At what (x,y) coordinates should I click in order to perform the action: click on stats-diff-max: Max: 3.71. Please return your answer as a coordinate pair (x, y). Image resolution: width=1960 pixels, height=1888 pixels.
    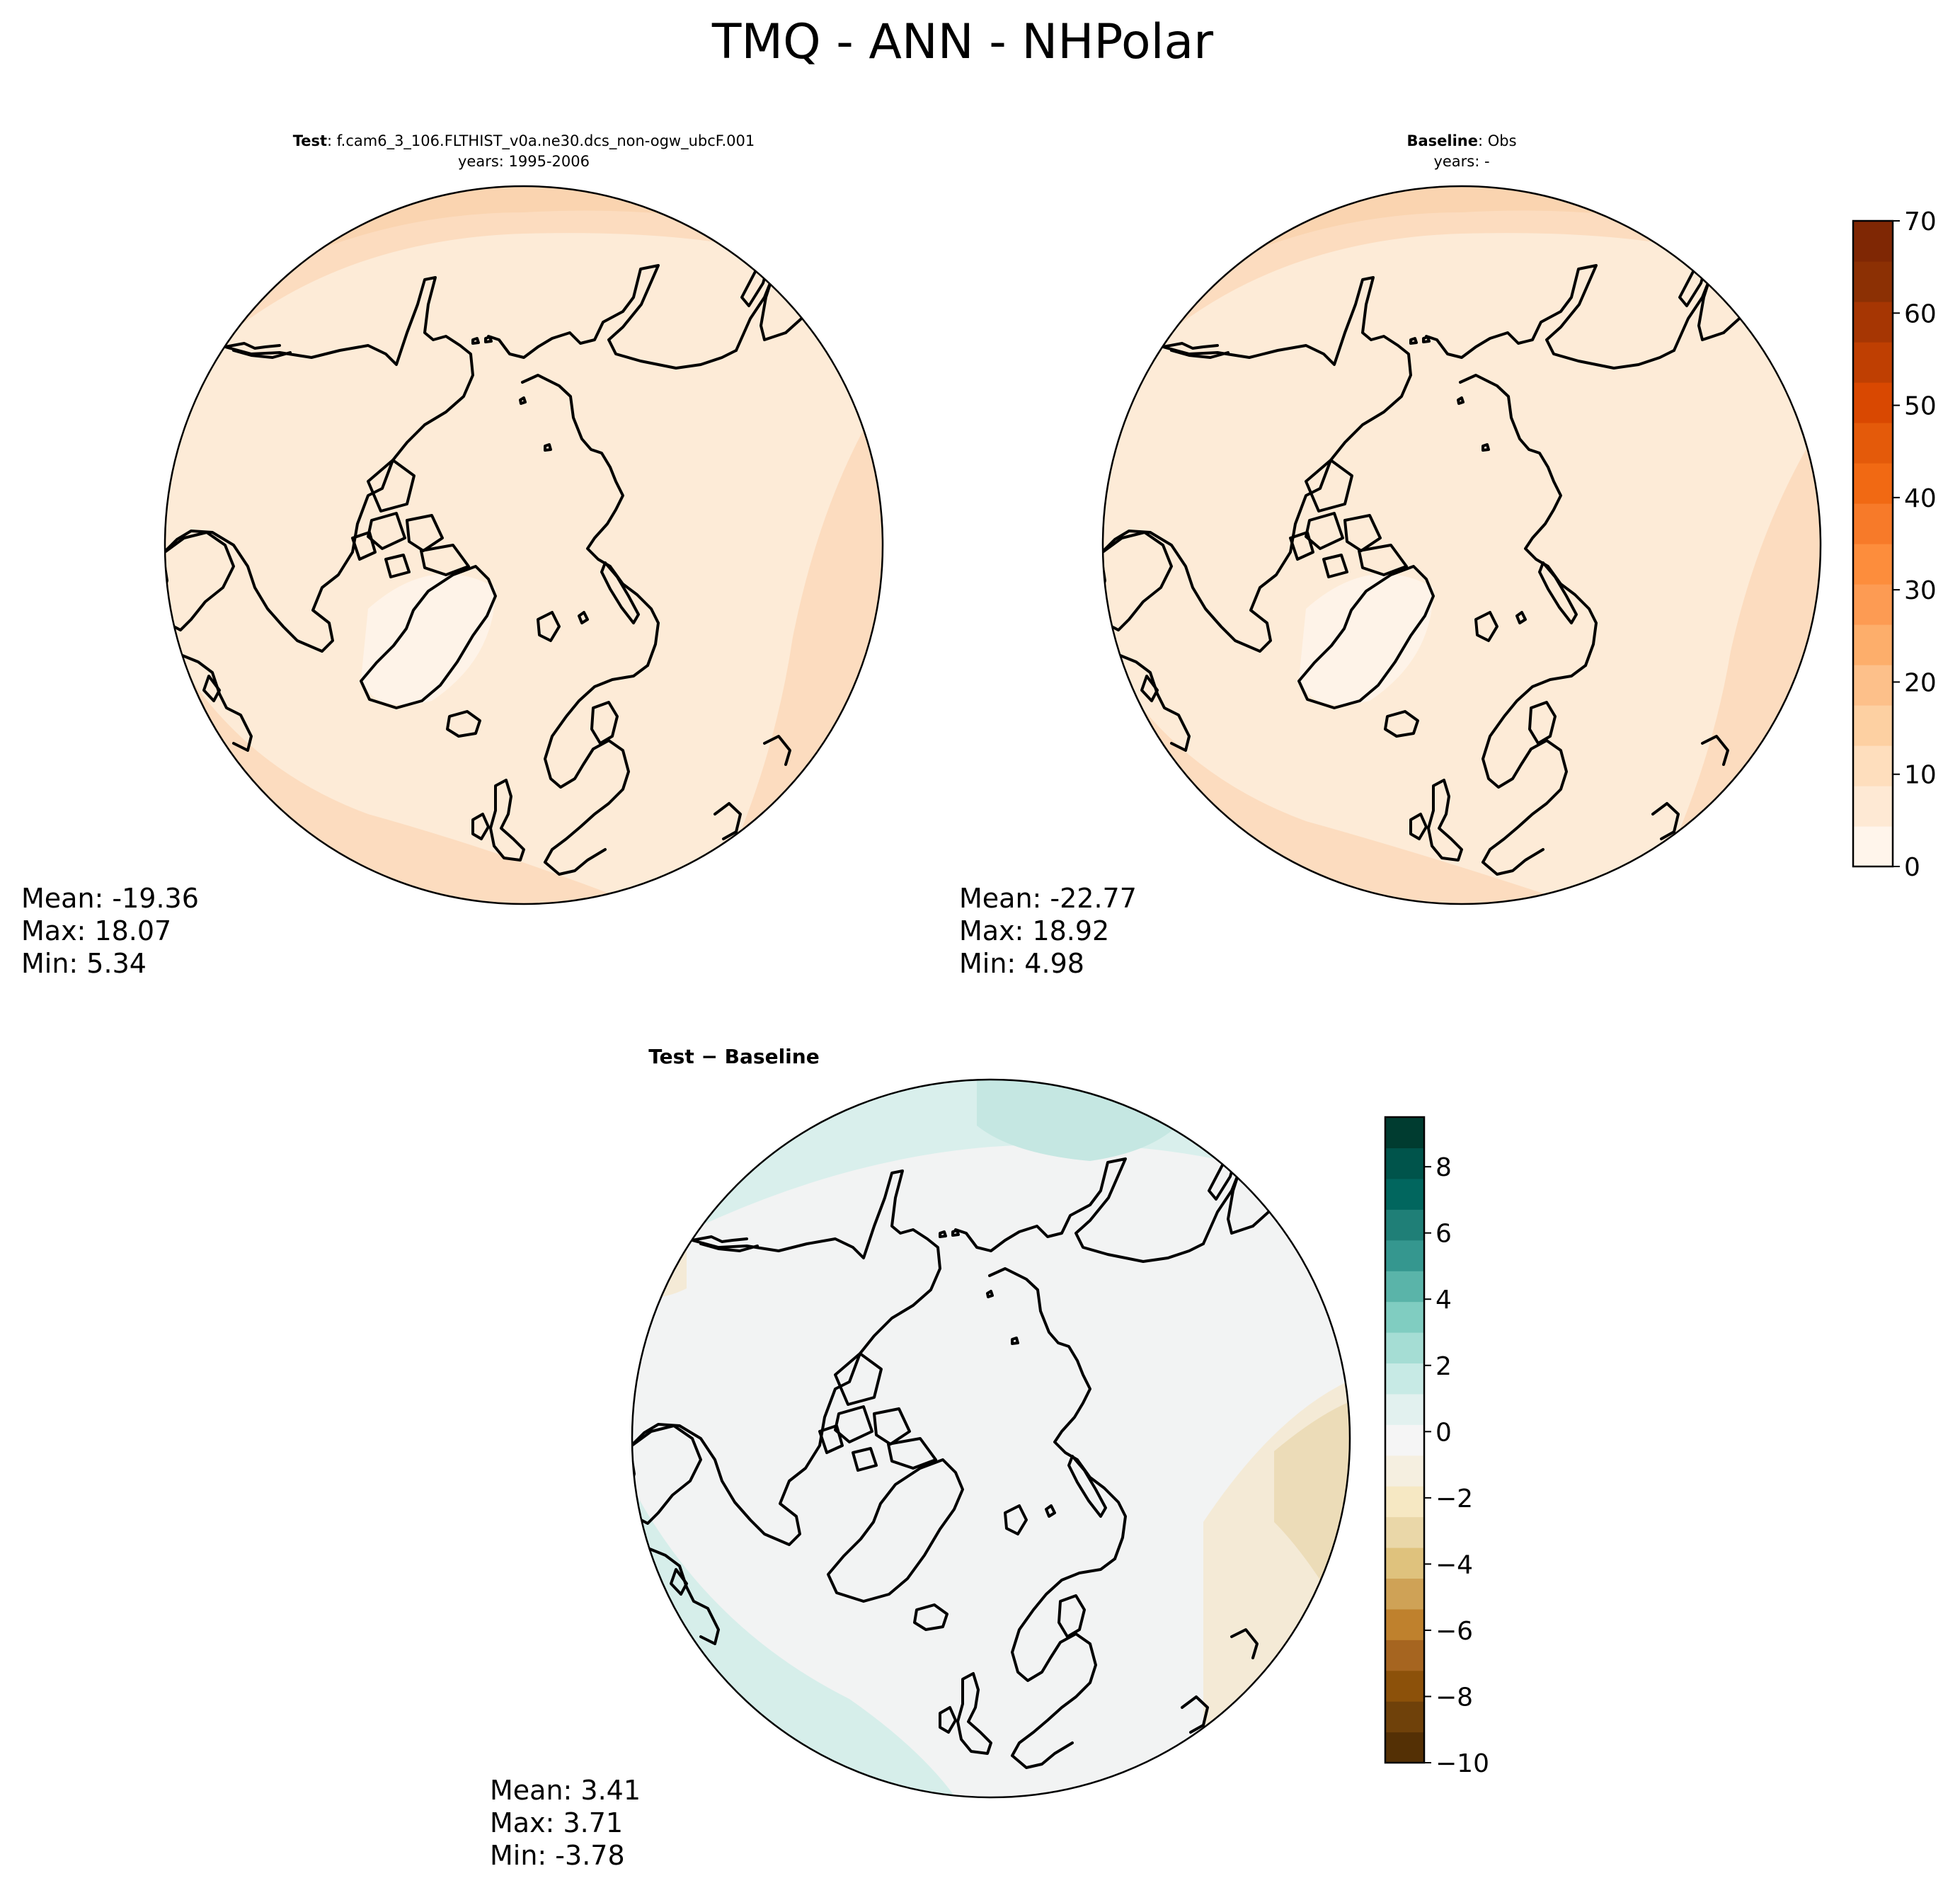
    Looking at the image, I should click on (556, 1823).